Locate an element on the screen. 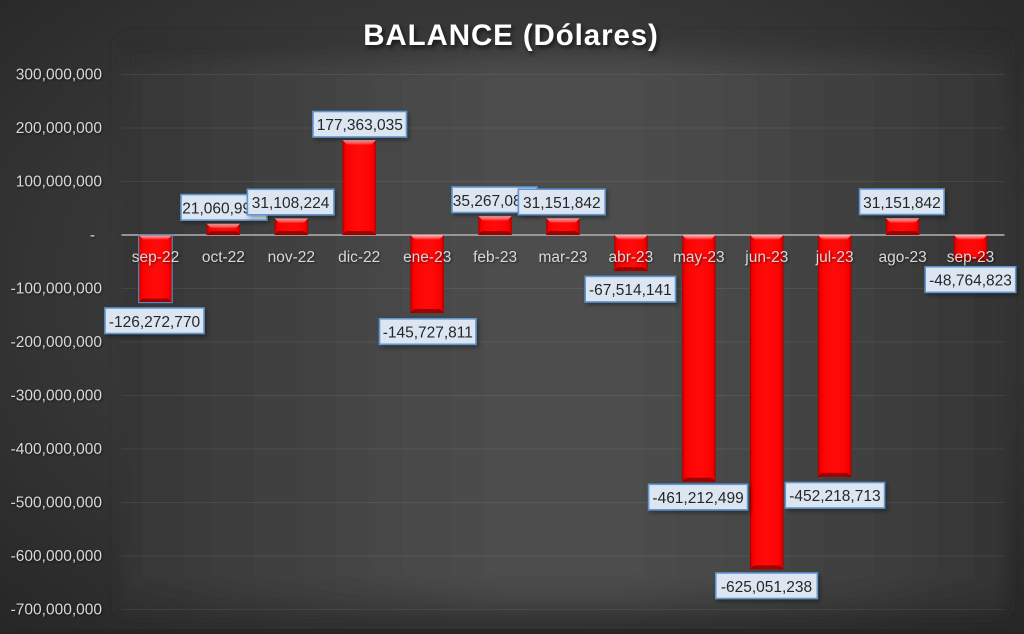 This screenshot has width=1024, height=634. svg-text: 300,000,000 is located at coordinates (59, 75).